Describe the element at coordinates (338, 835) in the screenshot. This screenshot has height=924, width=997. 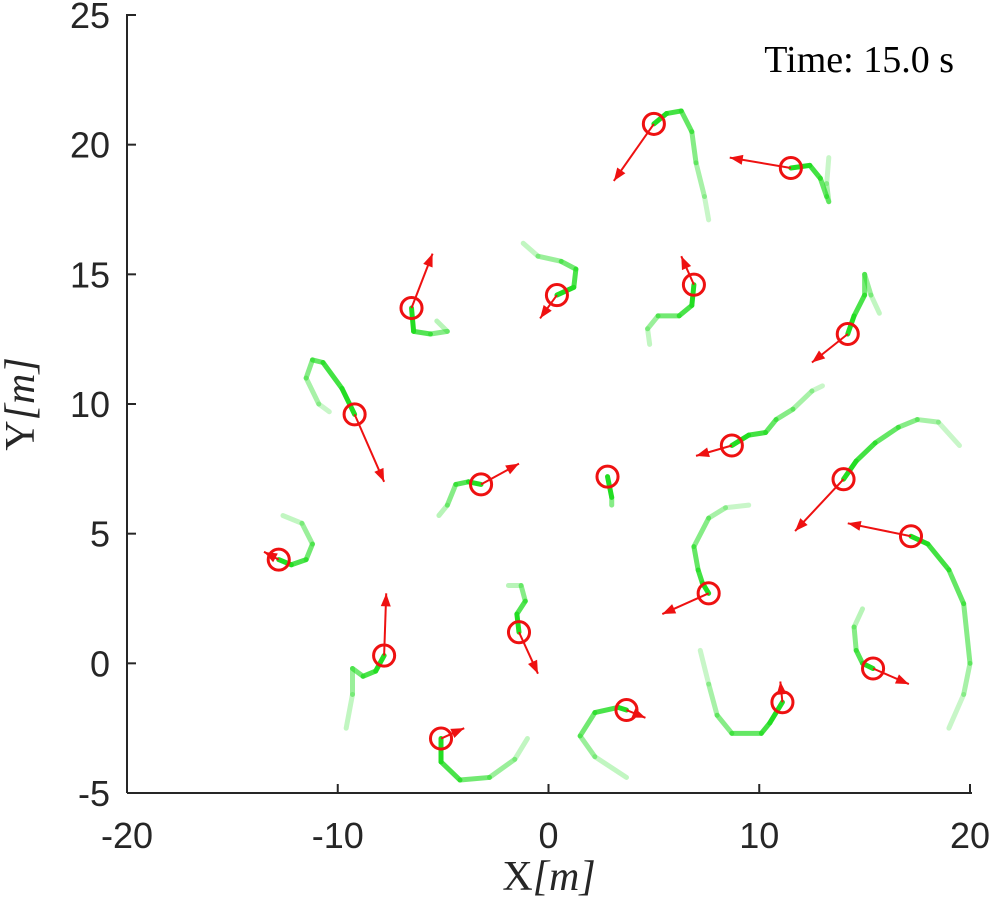
I see `x-tick-label: -10` at that location.